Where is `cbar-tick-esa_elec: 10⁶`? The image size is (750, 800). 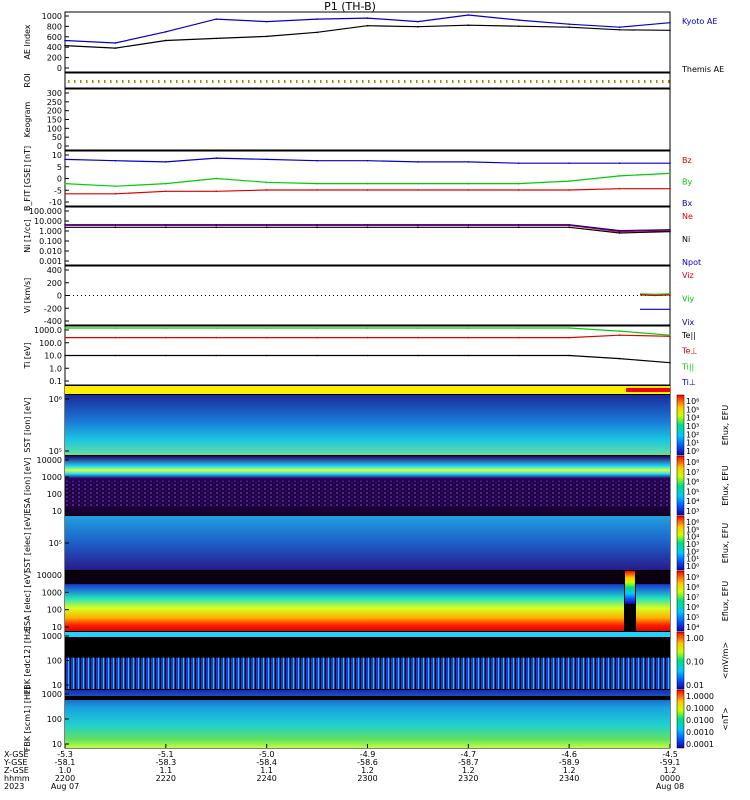 cbar-tick-esa_elec: 10⁶ is located at coordinates (692, 607).